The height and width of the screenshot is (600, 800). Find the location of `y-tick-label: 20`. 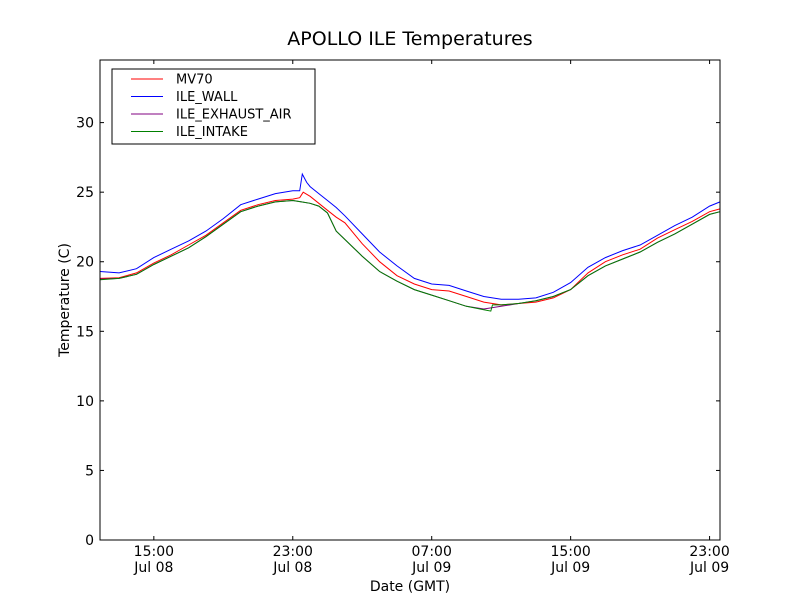

y-tick-label: 20 is located at coordinates (85, 263).